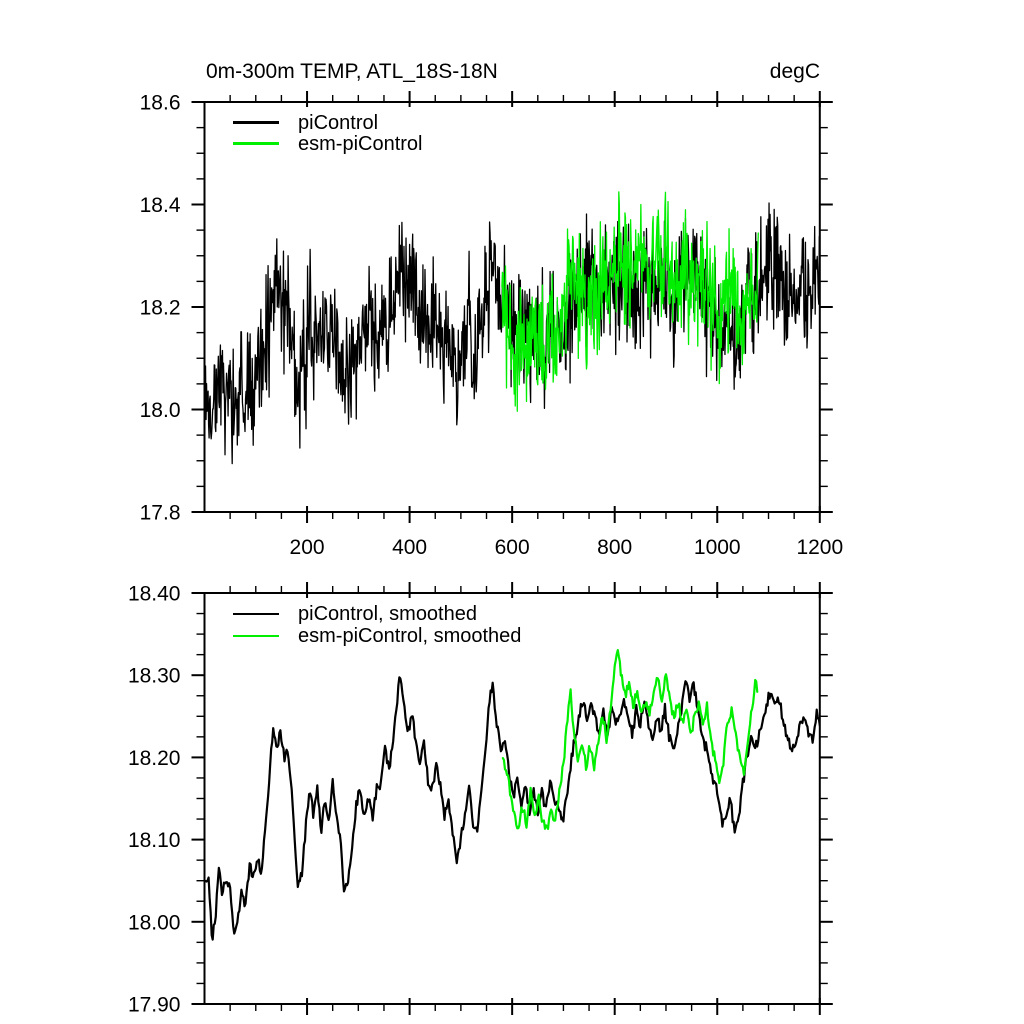  I want to click on units-label: degC, so click(794, 71).